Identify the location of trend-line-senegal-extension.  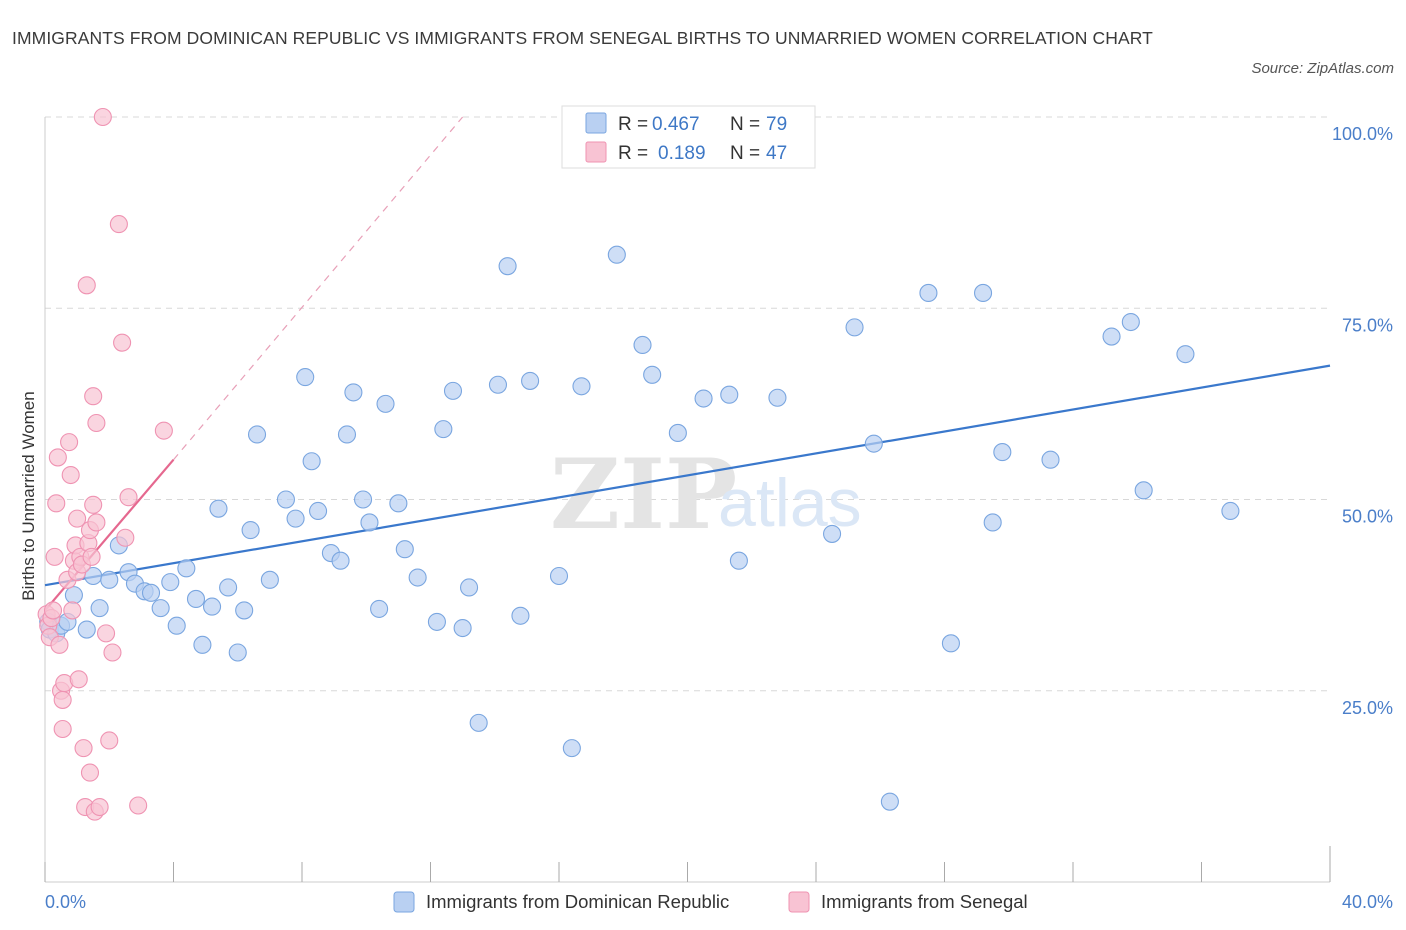
(318, 288).